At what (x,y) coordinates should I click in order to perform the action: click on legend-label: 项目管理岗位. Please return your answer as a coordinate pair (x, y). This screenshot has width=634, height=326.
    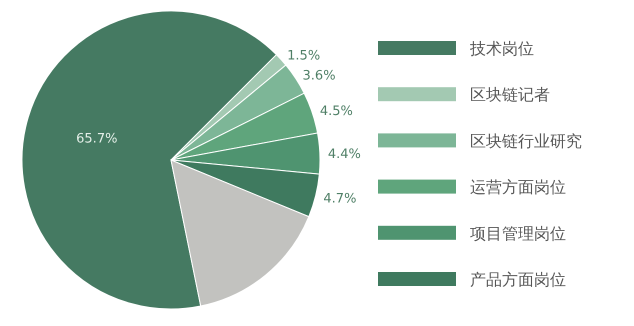
    Looking at the image, I should click on (518, 233).